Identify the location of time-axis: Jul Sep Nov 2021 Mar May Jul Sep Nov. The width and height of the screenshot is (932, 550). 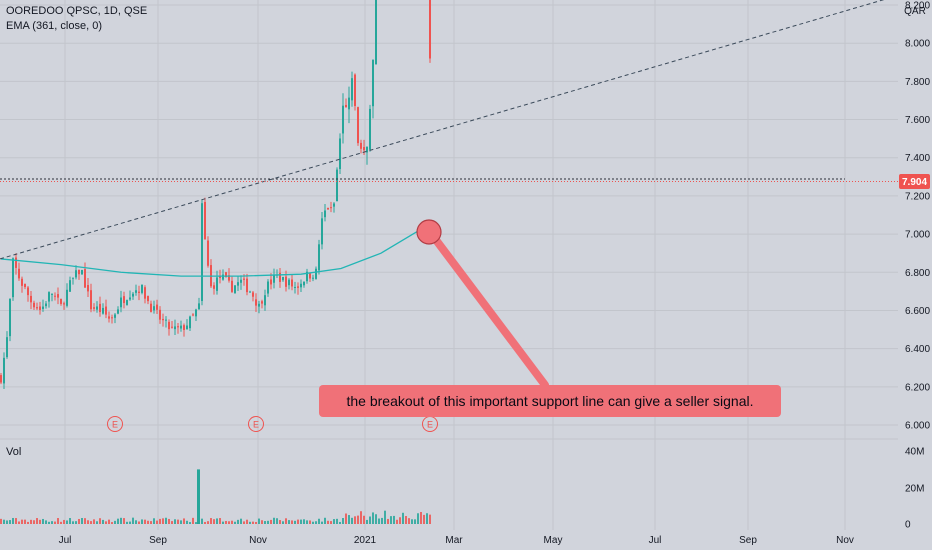
(456, 540).